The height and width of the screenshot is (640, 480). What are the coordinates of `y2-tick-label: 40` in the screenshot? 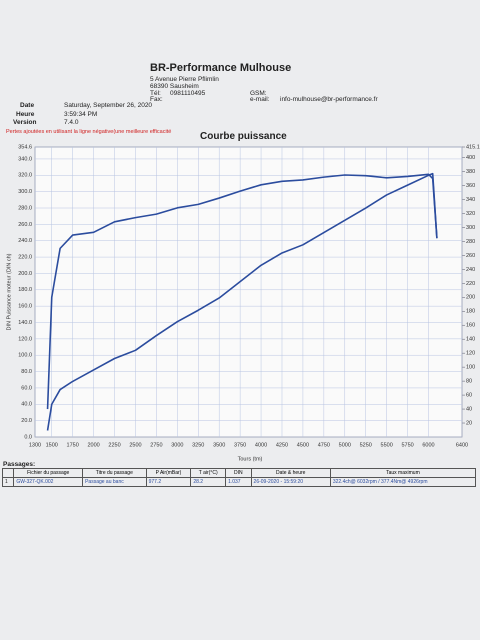 It's located at (469, 410).